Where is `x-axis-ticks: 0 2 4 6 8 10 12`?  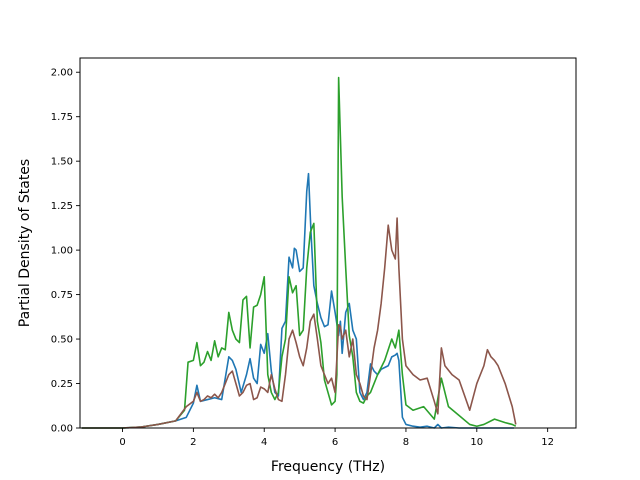 x-axis-ticks: 0 2 4 6 8 10 12 is located at coordinates (336, 438).